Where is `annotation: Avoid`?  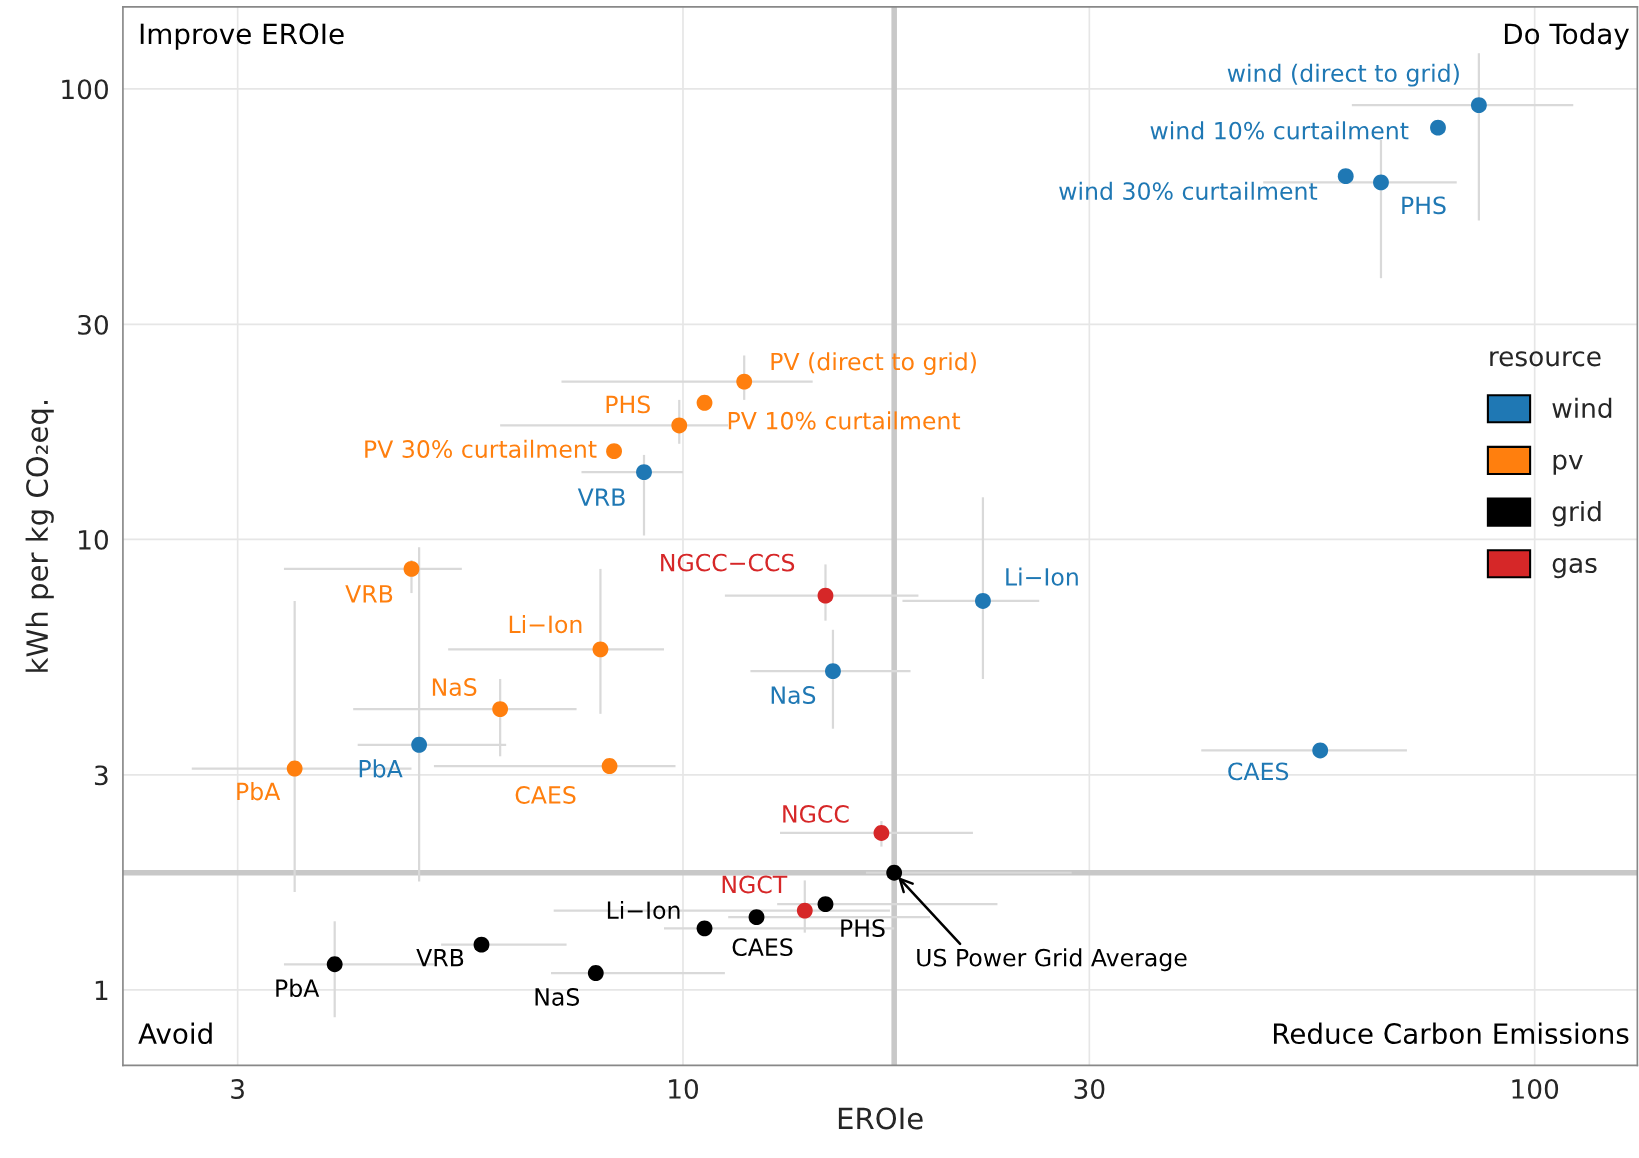 annotation: Avoid is located at coordinates (175, 1033).